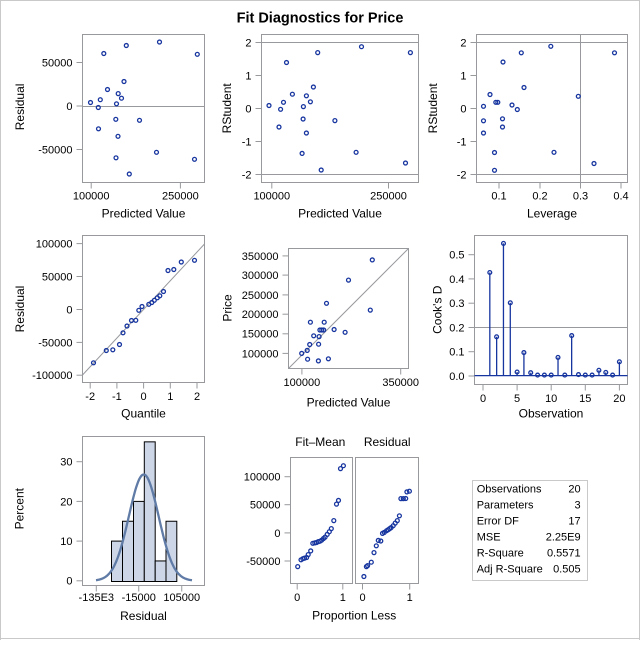 The height and width of the screenshot is (645, 640). Describe the element at coordinates (320, 442) in the screenshot. I see `svg-text: Fit–Mean` at that location.